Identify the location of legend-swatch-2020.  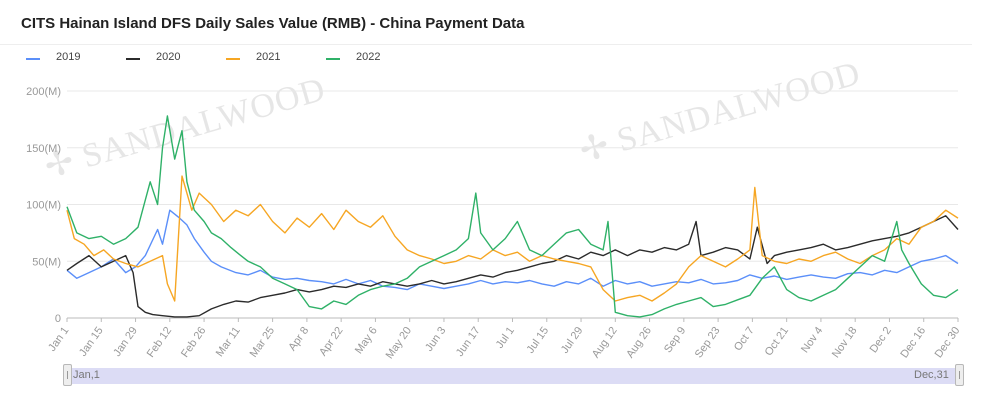
(133, 59).